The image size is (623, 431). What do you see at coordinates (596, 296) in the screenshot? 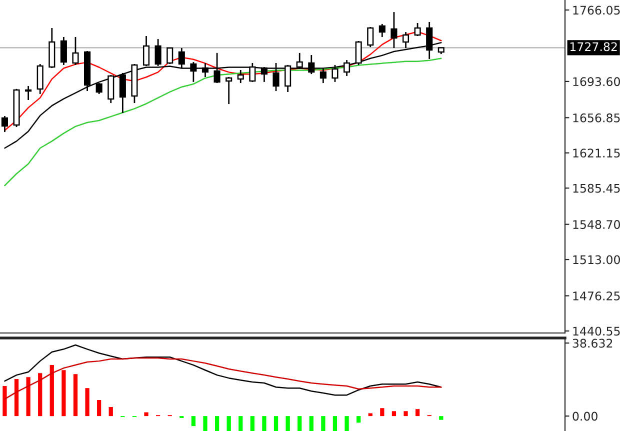
I see `y-tick-label: 1476.25` at bounding box center [596, 296].